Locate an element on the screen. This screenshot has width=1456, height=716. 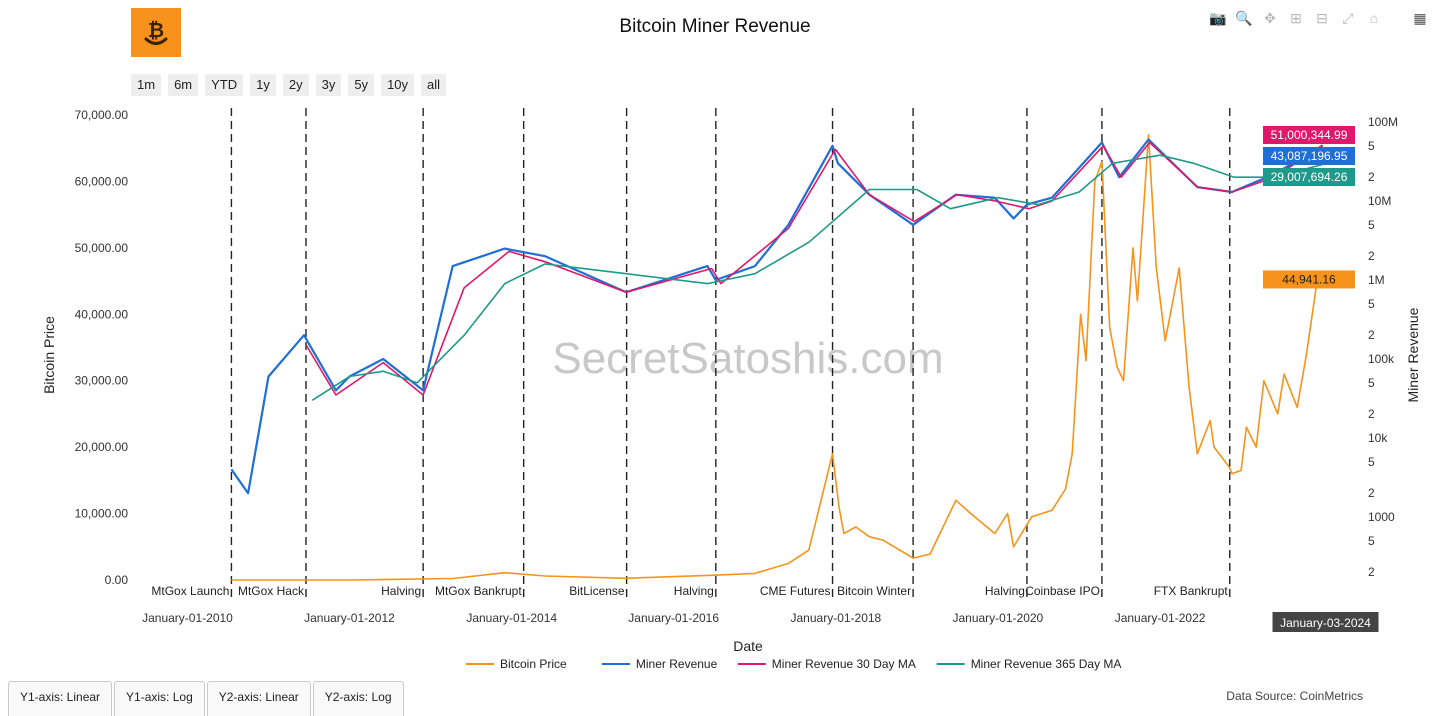
range-button-1y: 1y is located at coordinates (263, 85).